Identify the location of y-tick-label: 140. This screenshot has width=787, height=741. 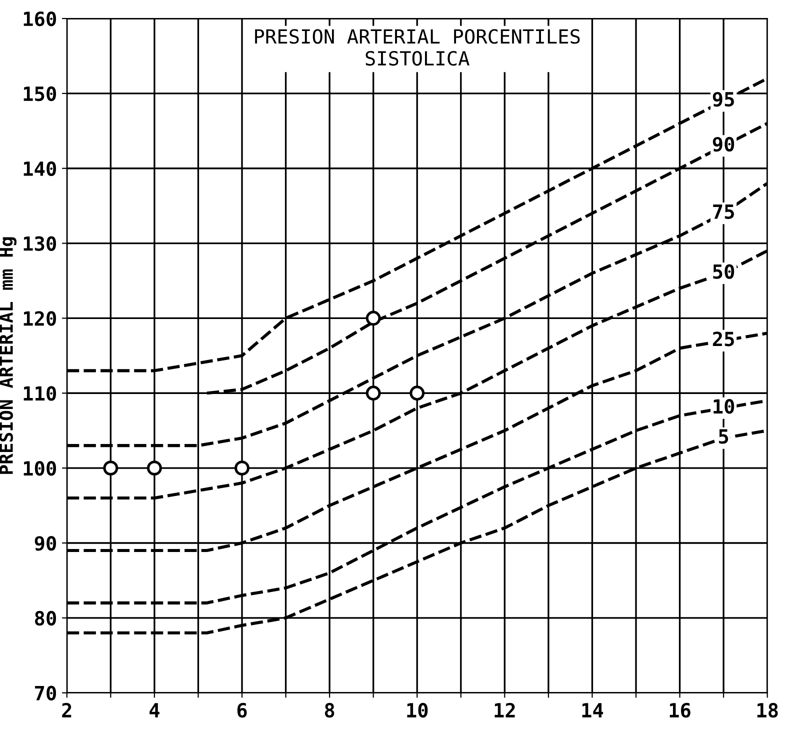
(40, 168).